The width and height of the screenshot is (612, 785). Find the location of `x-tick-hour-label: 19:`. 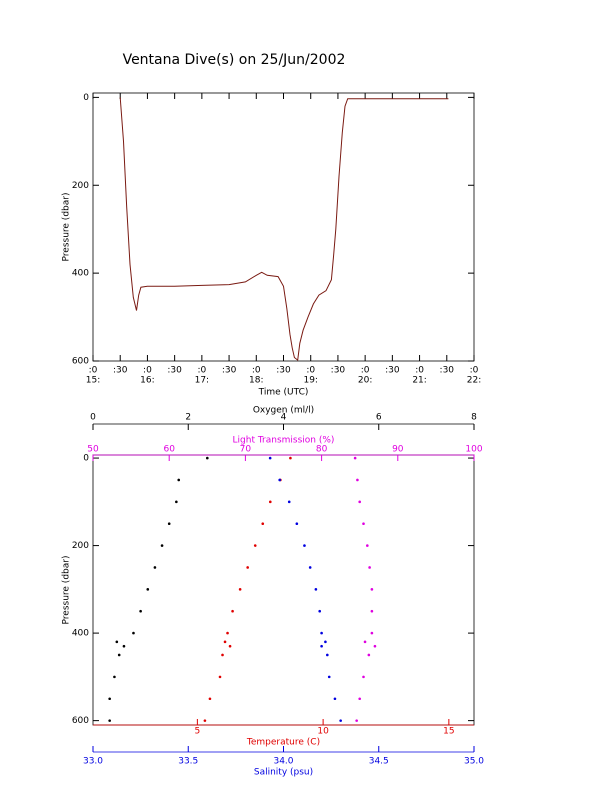

x-tick-hour-label: 19: is located at coordinates (310, 381).